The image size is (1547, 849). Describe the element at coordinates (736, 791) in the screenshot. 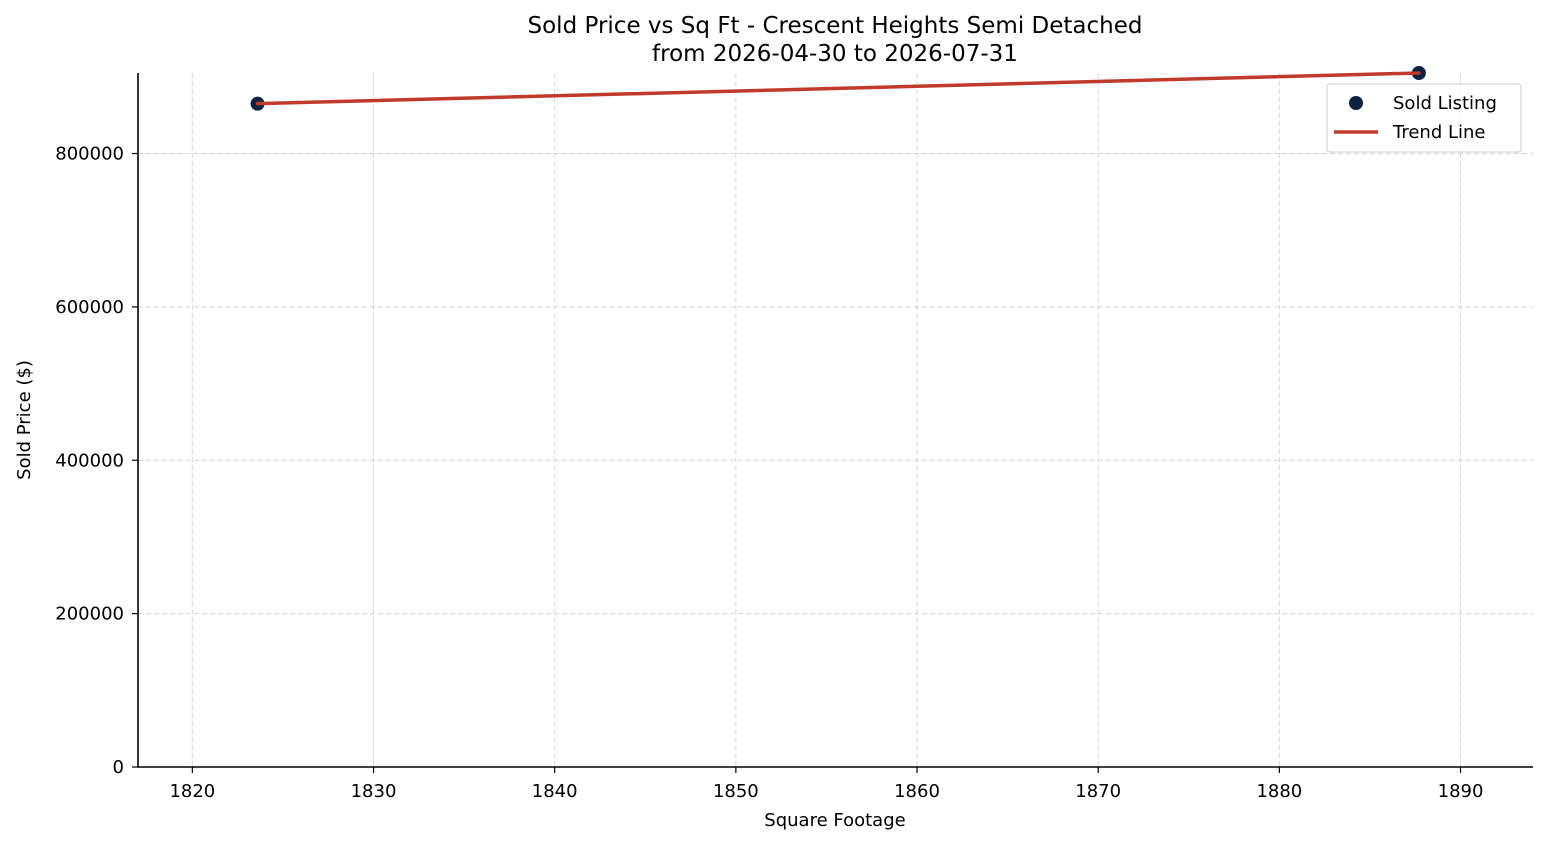

I see `x-tick-label: 1850` at that location.